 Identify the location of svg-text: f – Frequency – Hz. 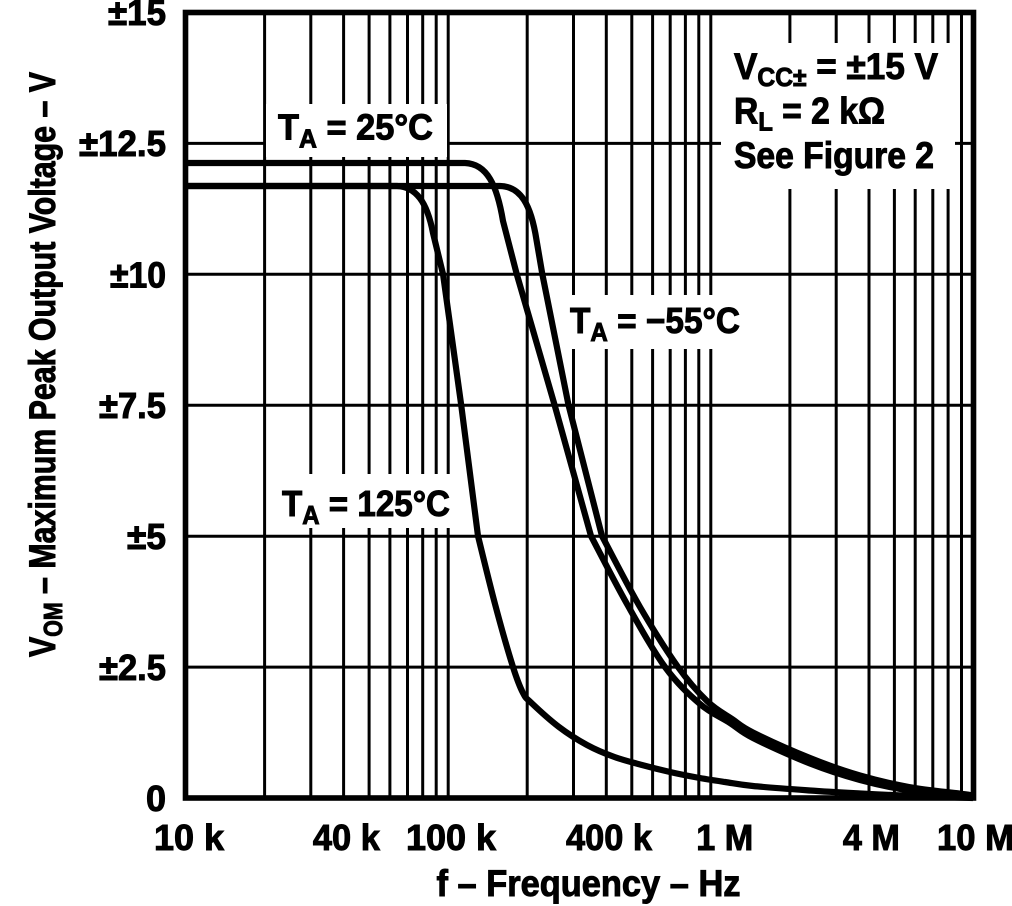
(589, 883).